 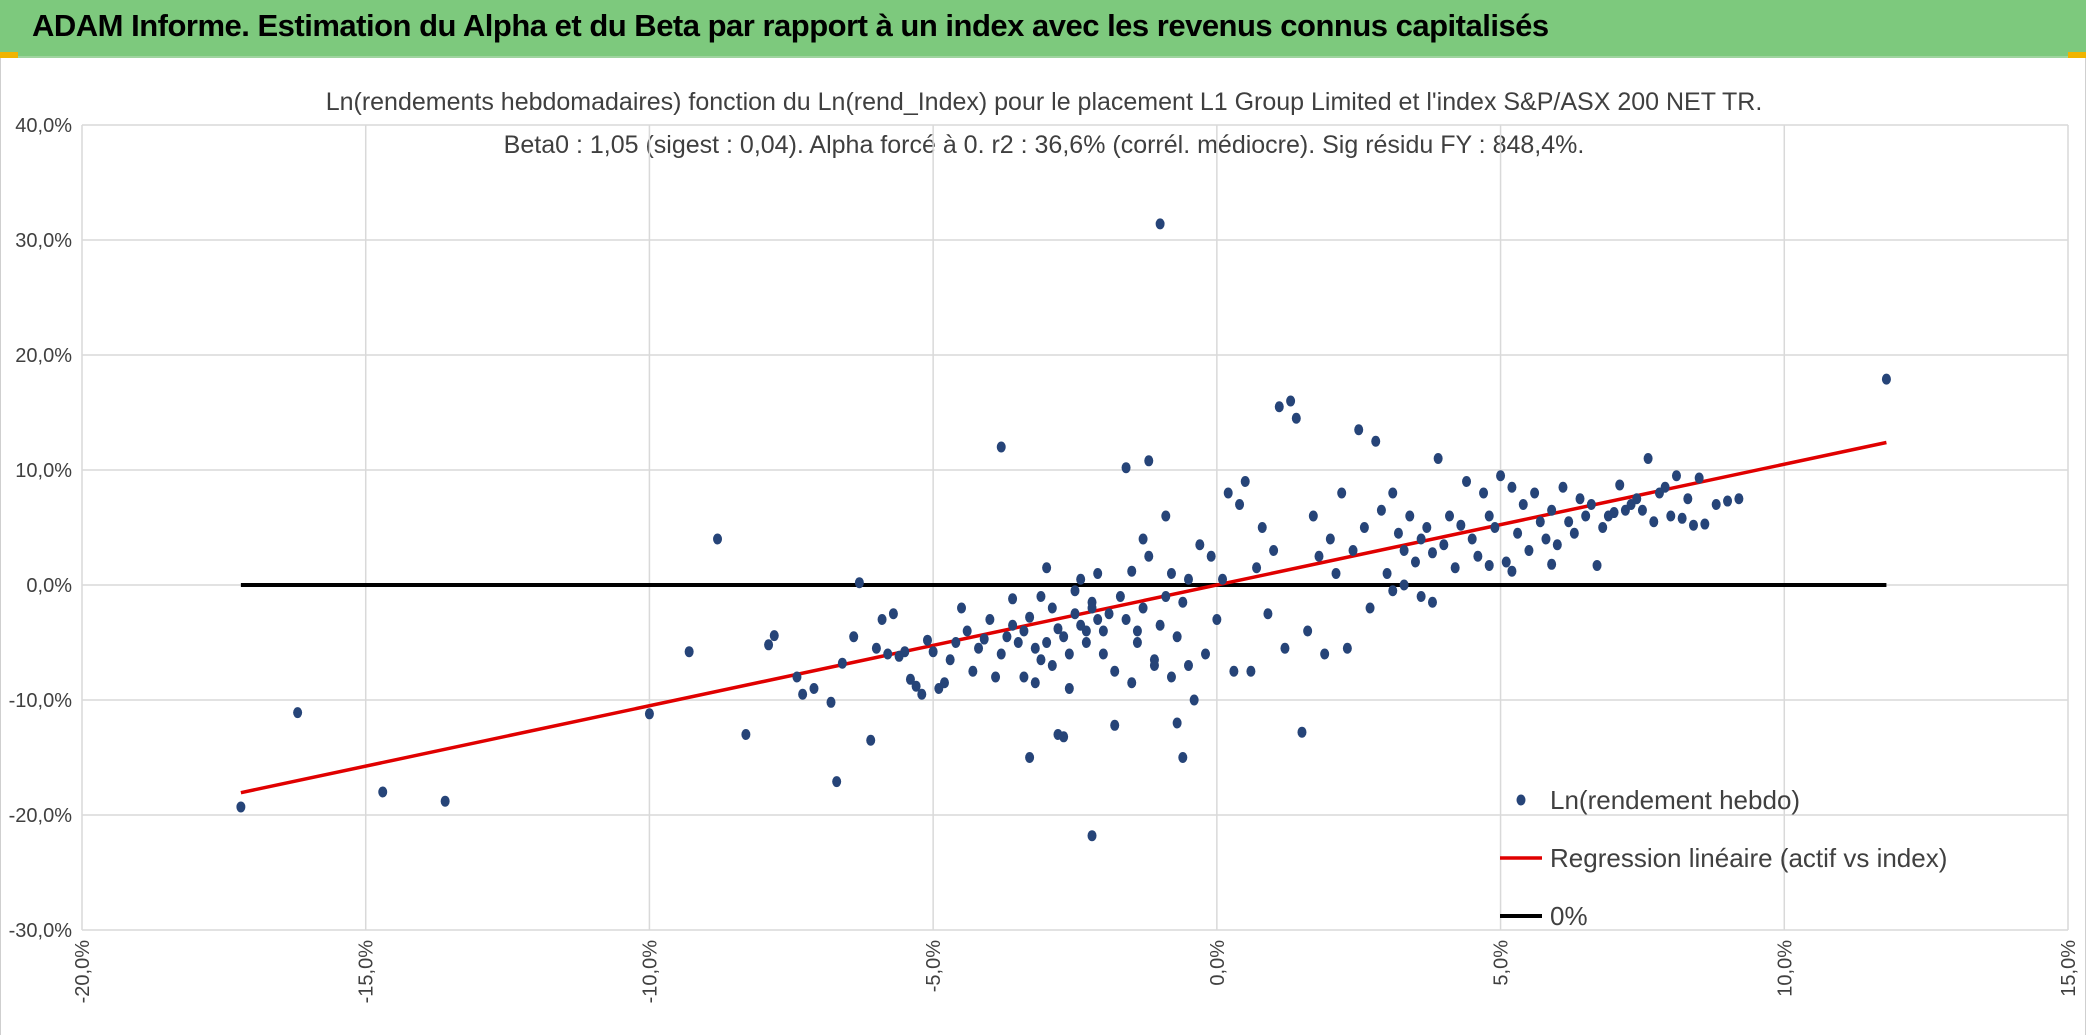 What do you see at coordinates (1502, 963) in the screenshot?
I see `x-tick-label: 5,0%` at bounding box center [1502, 963].